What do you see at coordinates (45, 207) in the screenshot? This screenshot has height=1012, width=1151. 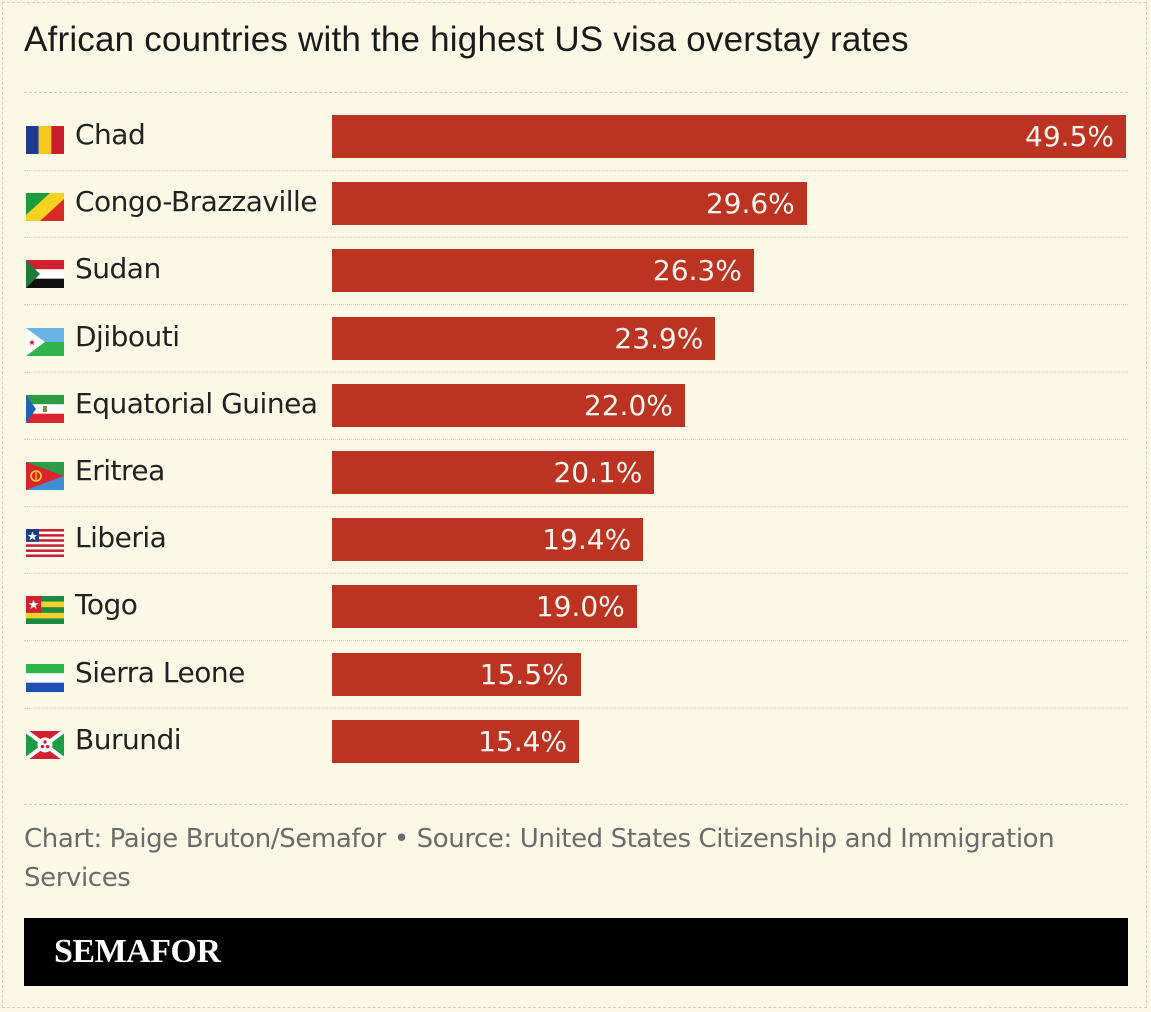 I see `congo-flag-icon` at bounding box center [45, 207].